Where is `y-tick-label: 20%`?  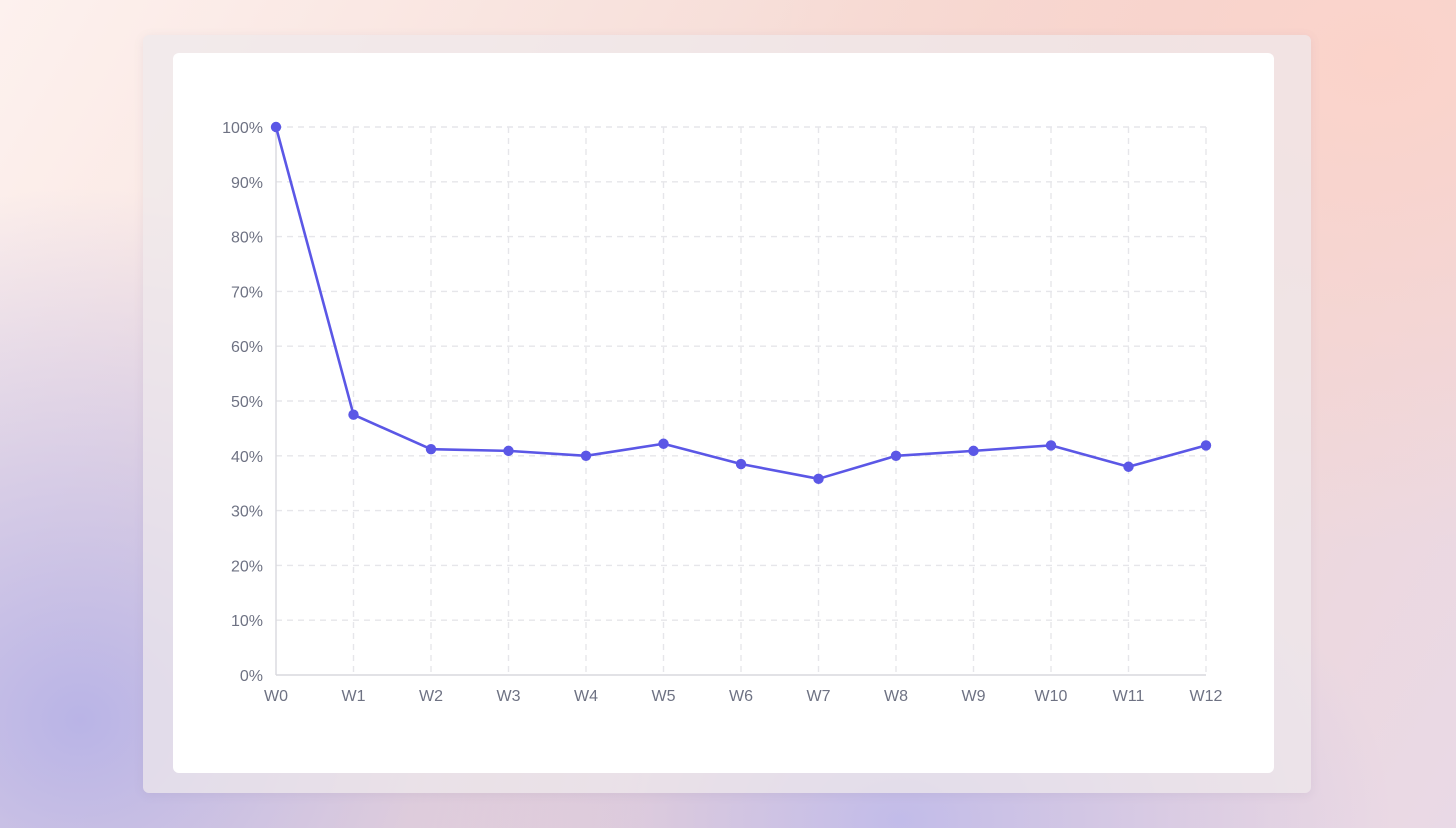 y-tick-label: 20% is located at coordinates (247, 566).